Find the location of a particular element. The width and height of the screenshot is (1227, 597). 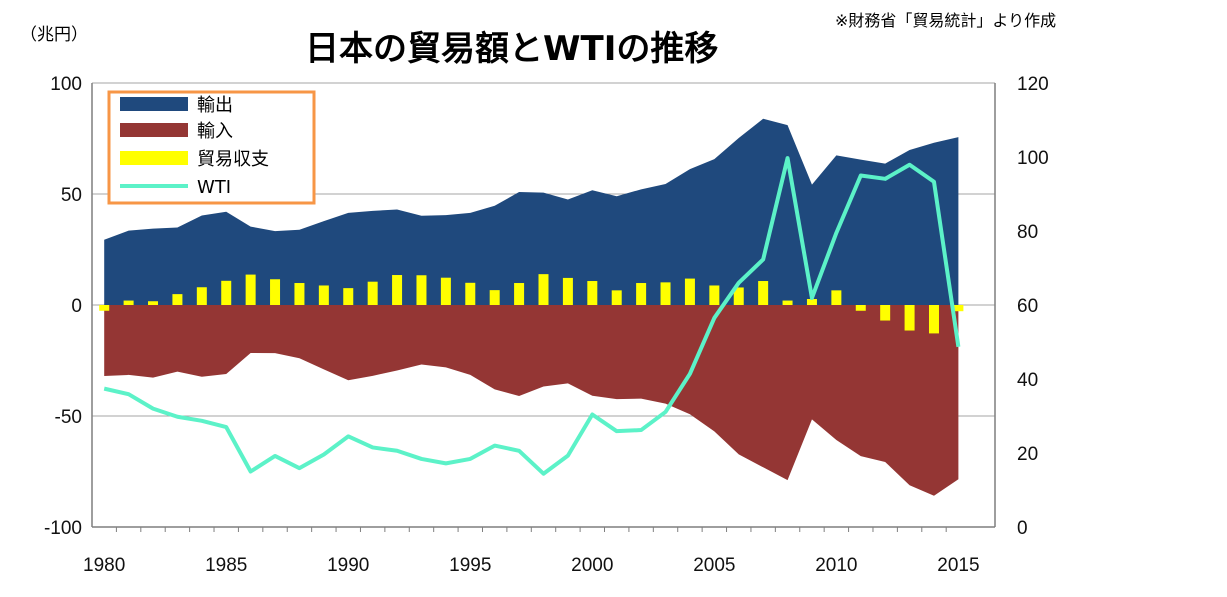

bar-series is located at coordinates (531, 304).